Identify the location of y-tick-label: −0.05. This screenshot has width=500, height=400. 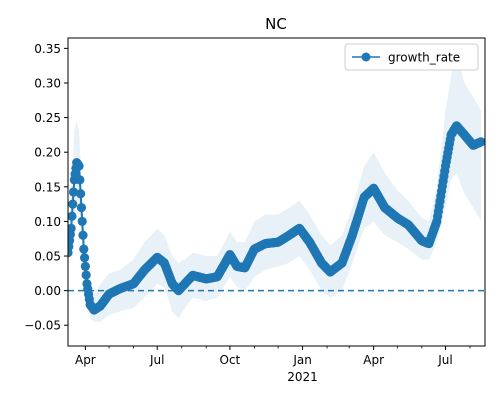
(42, 326).